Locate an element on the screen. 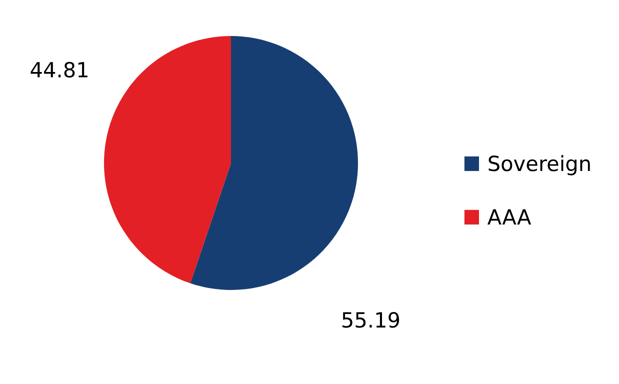 The image size is (619, 384). legend-label: AAA is located at coordinates (510, 216).